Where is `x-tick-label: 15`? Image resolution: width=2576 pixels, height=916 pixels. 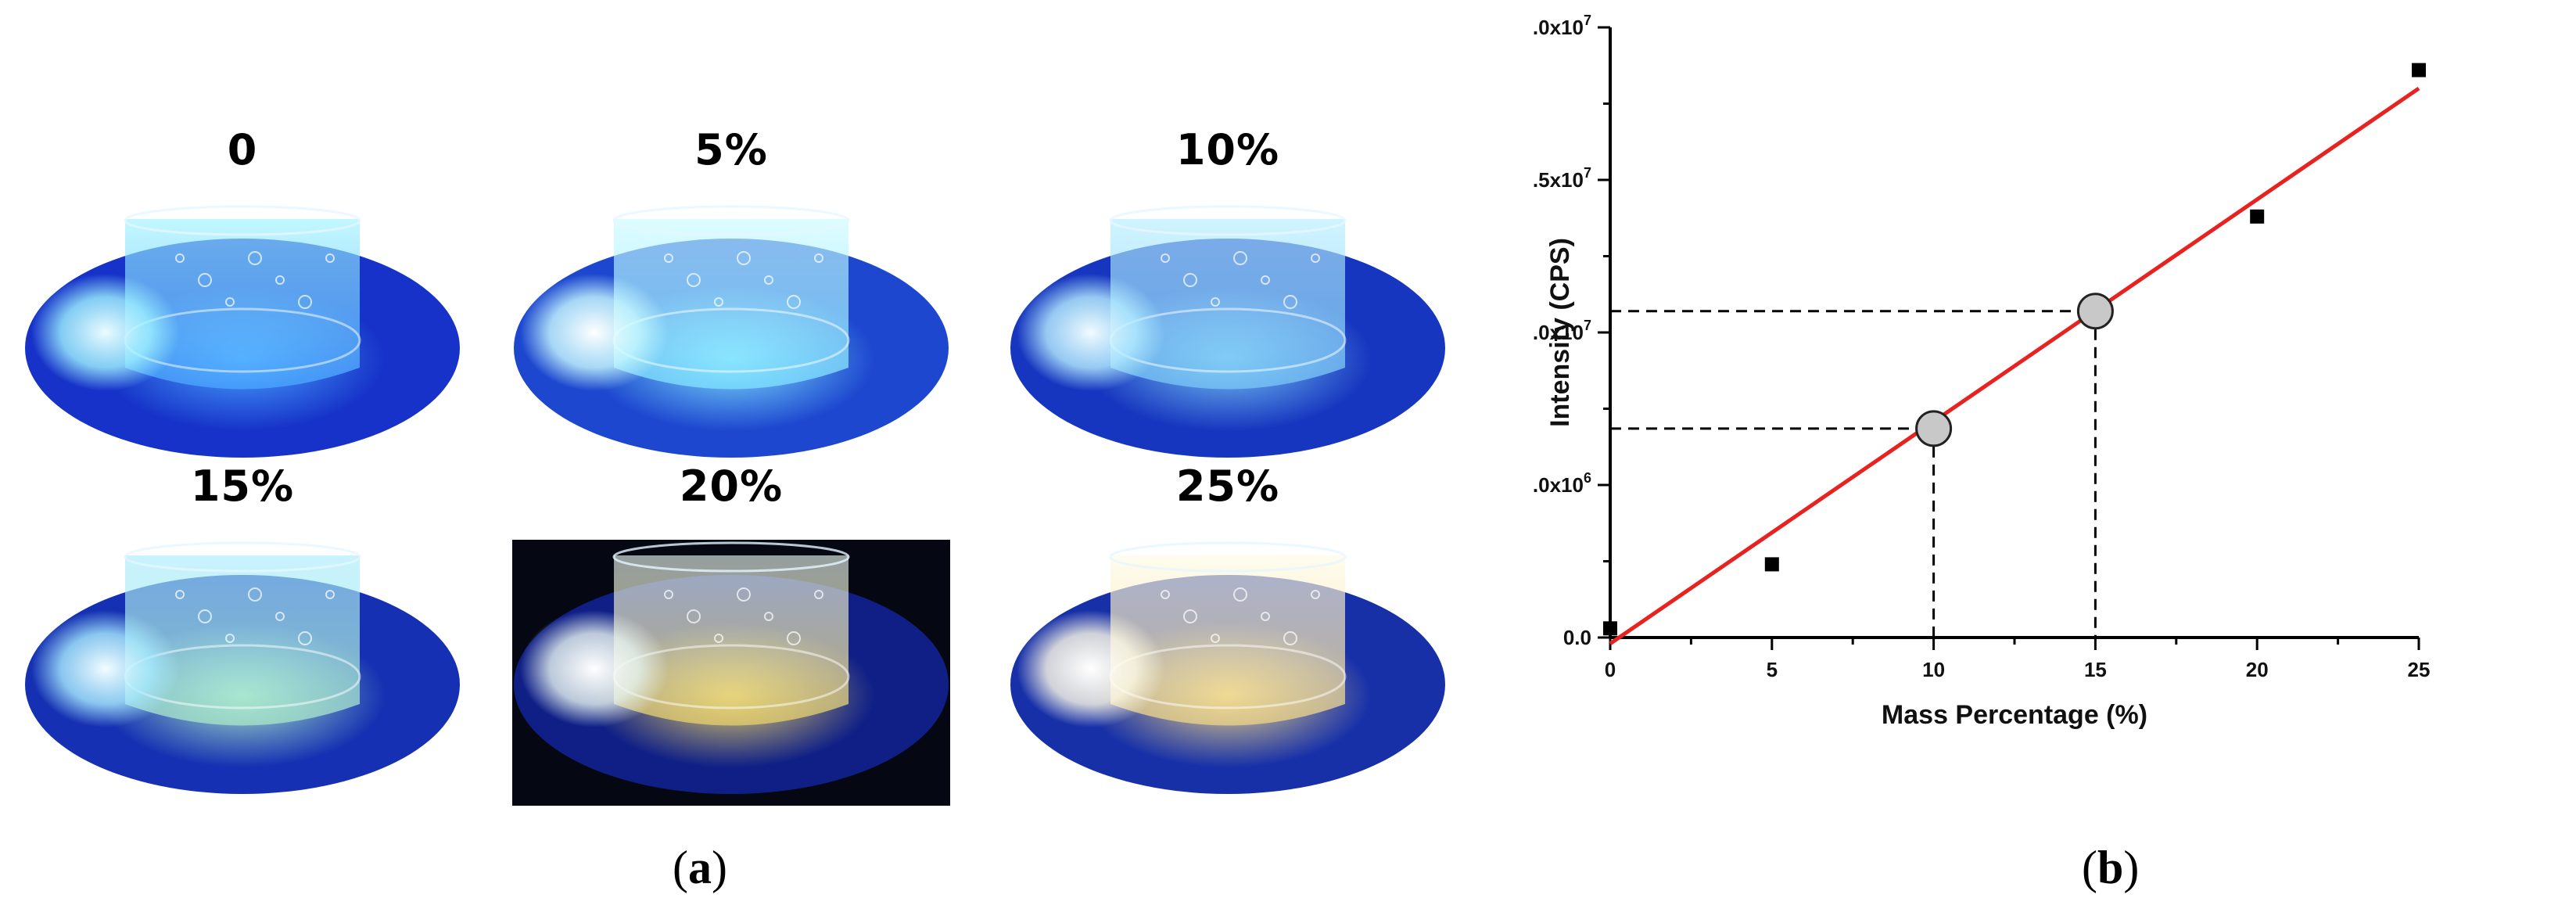
x-tick-label: 15 is located at coordinates (2095, 669).